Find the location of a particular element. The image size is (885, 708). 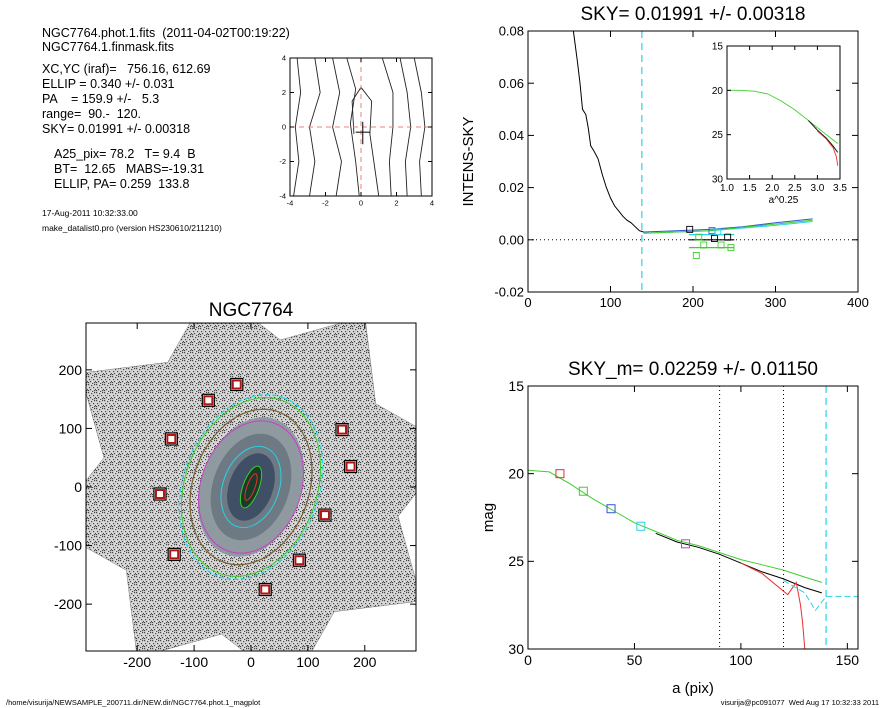

profile-frame is located at coordinates (693, 517).